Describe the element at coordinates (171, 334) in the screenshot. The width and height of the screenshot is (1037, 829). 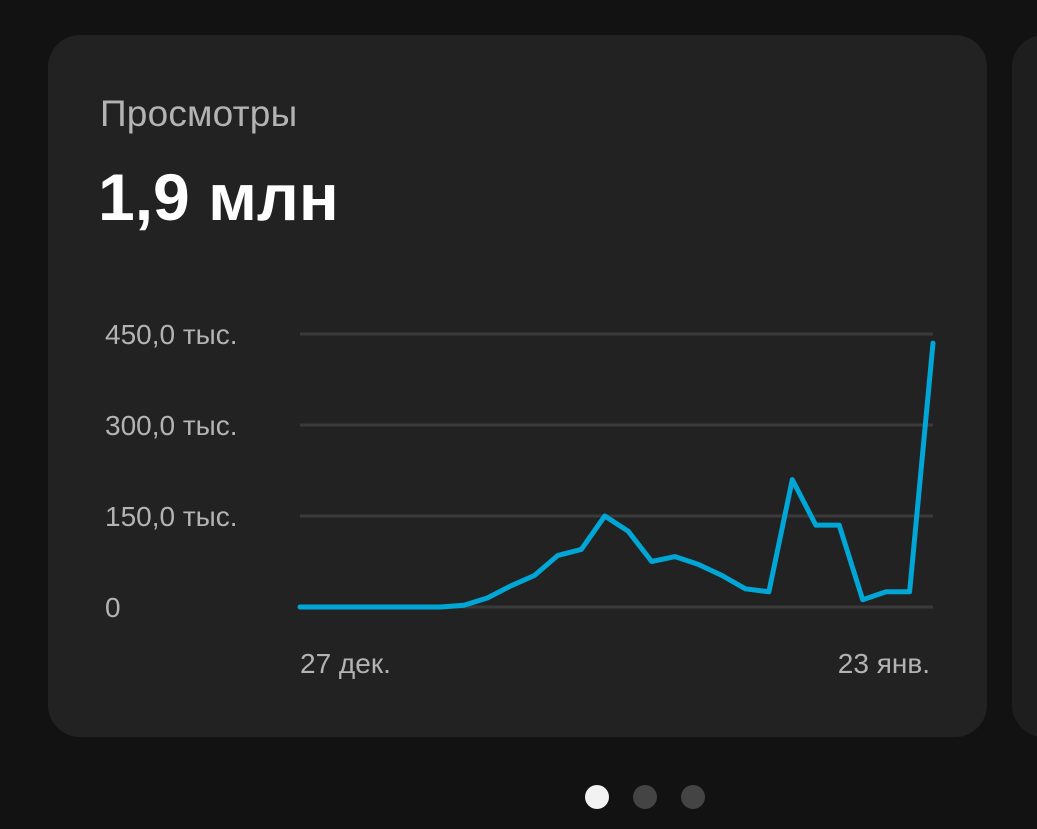
I see `y-tick-label-3: 450,0 тыс.` at that location.